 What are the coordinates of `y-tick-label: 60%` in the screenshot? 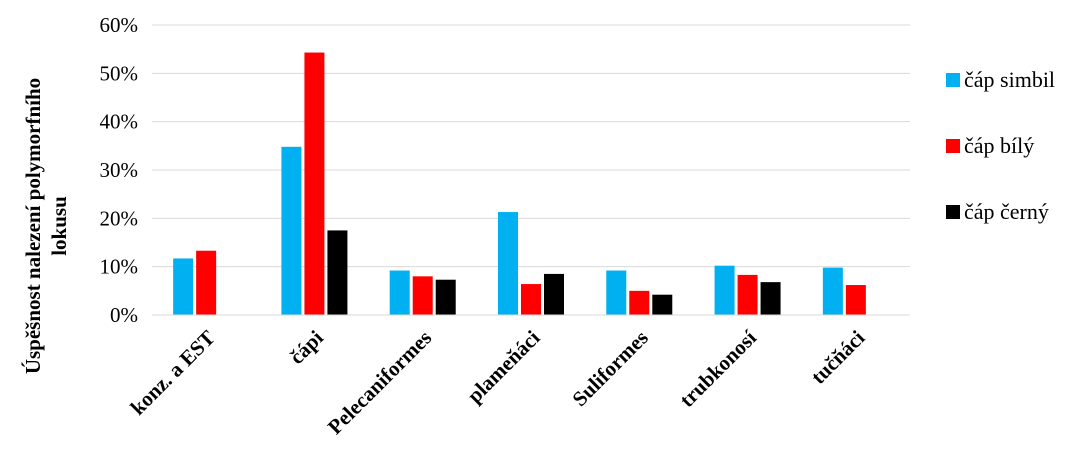 It's located at (119, 25).